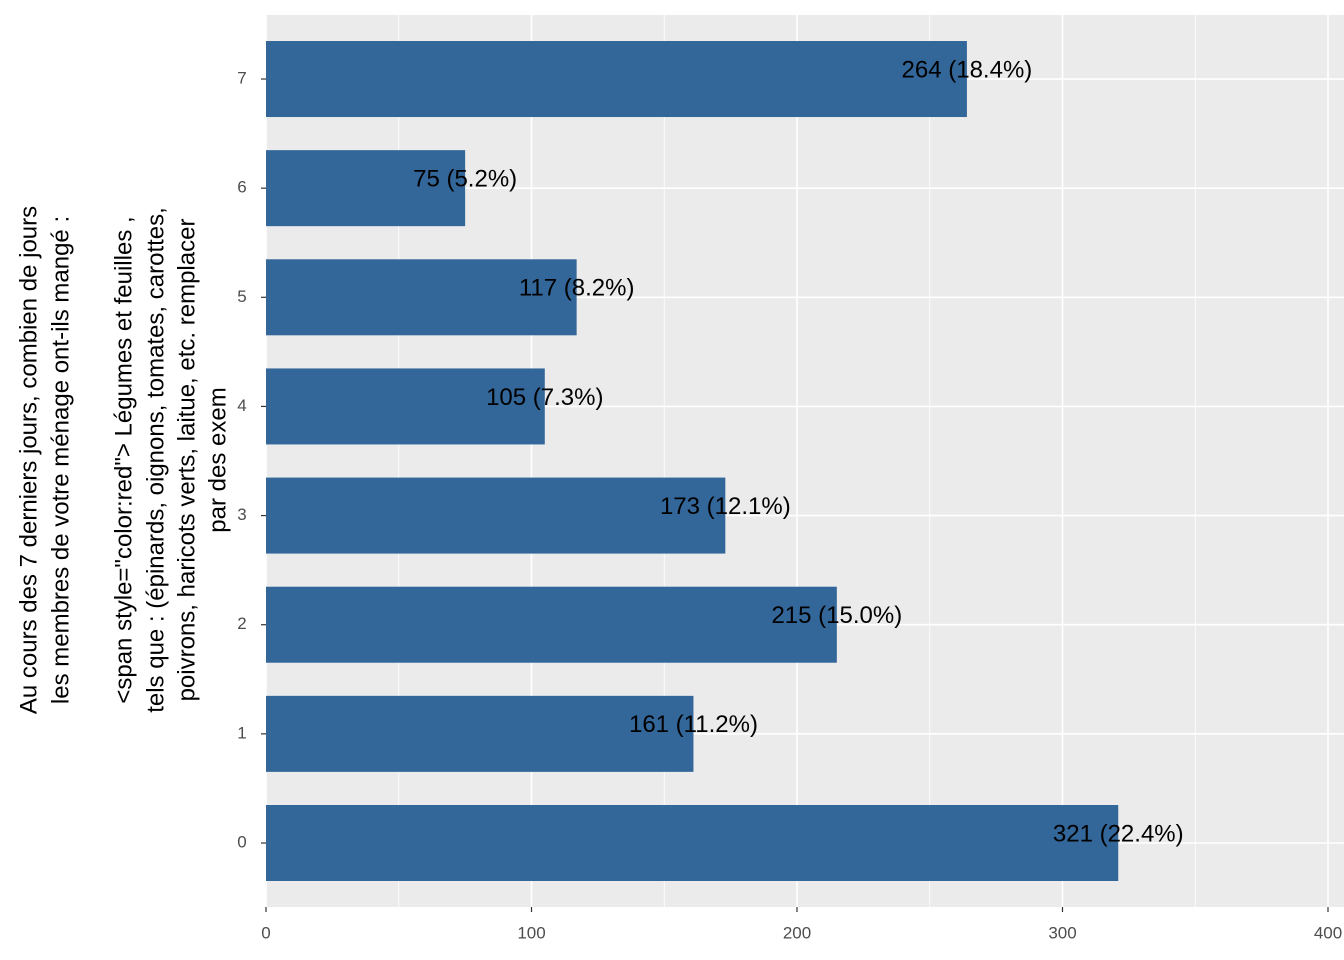 The height and width of the screenshot is (960, 1344). What do you see at coordinates (265, 932) in the screenshot?
I see `x-tick-label: 0` at bounding box center [265, 932].